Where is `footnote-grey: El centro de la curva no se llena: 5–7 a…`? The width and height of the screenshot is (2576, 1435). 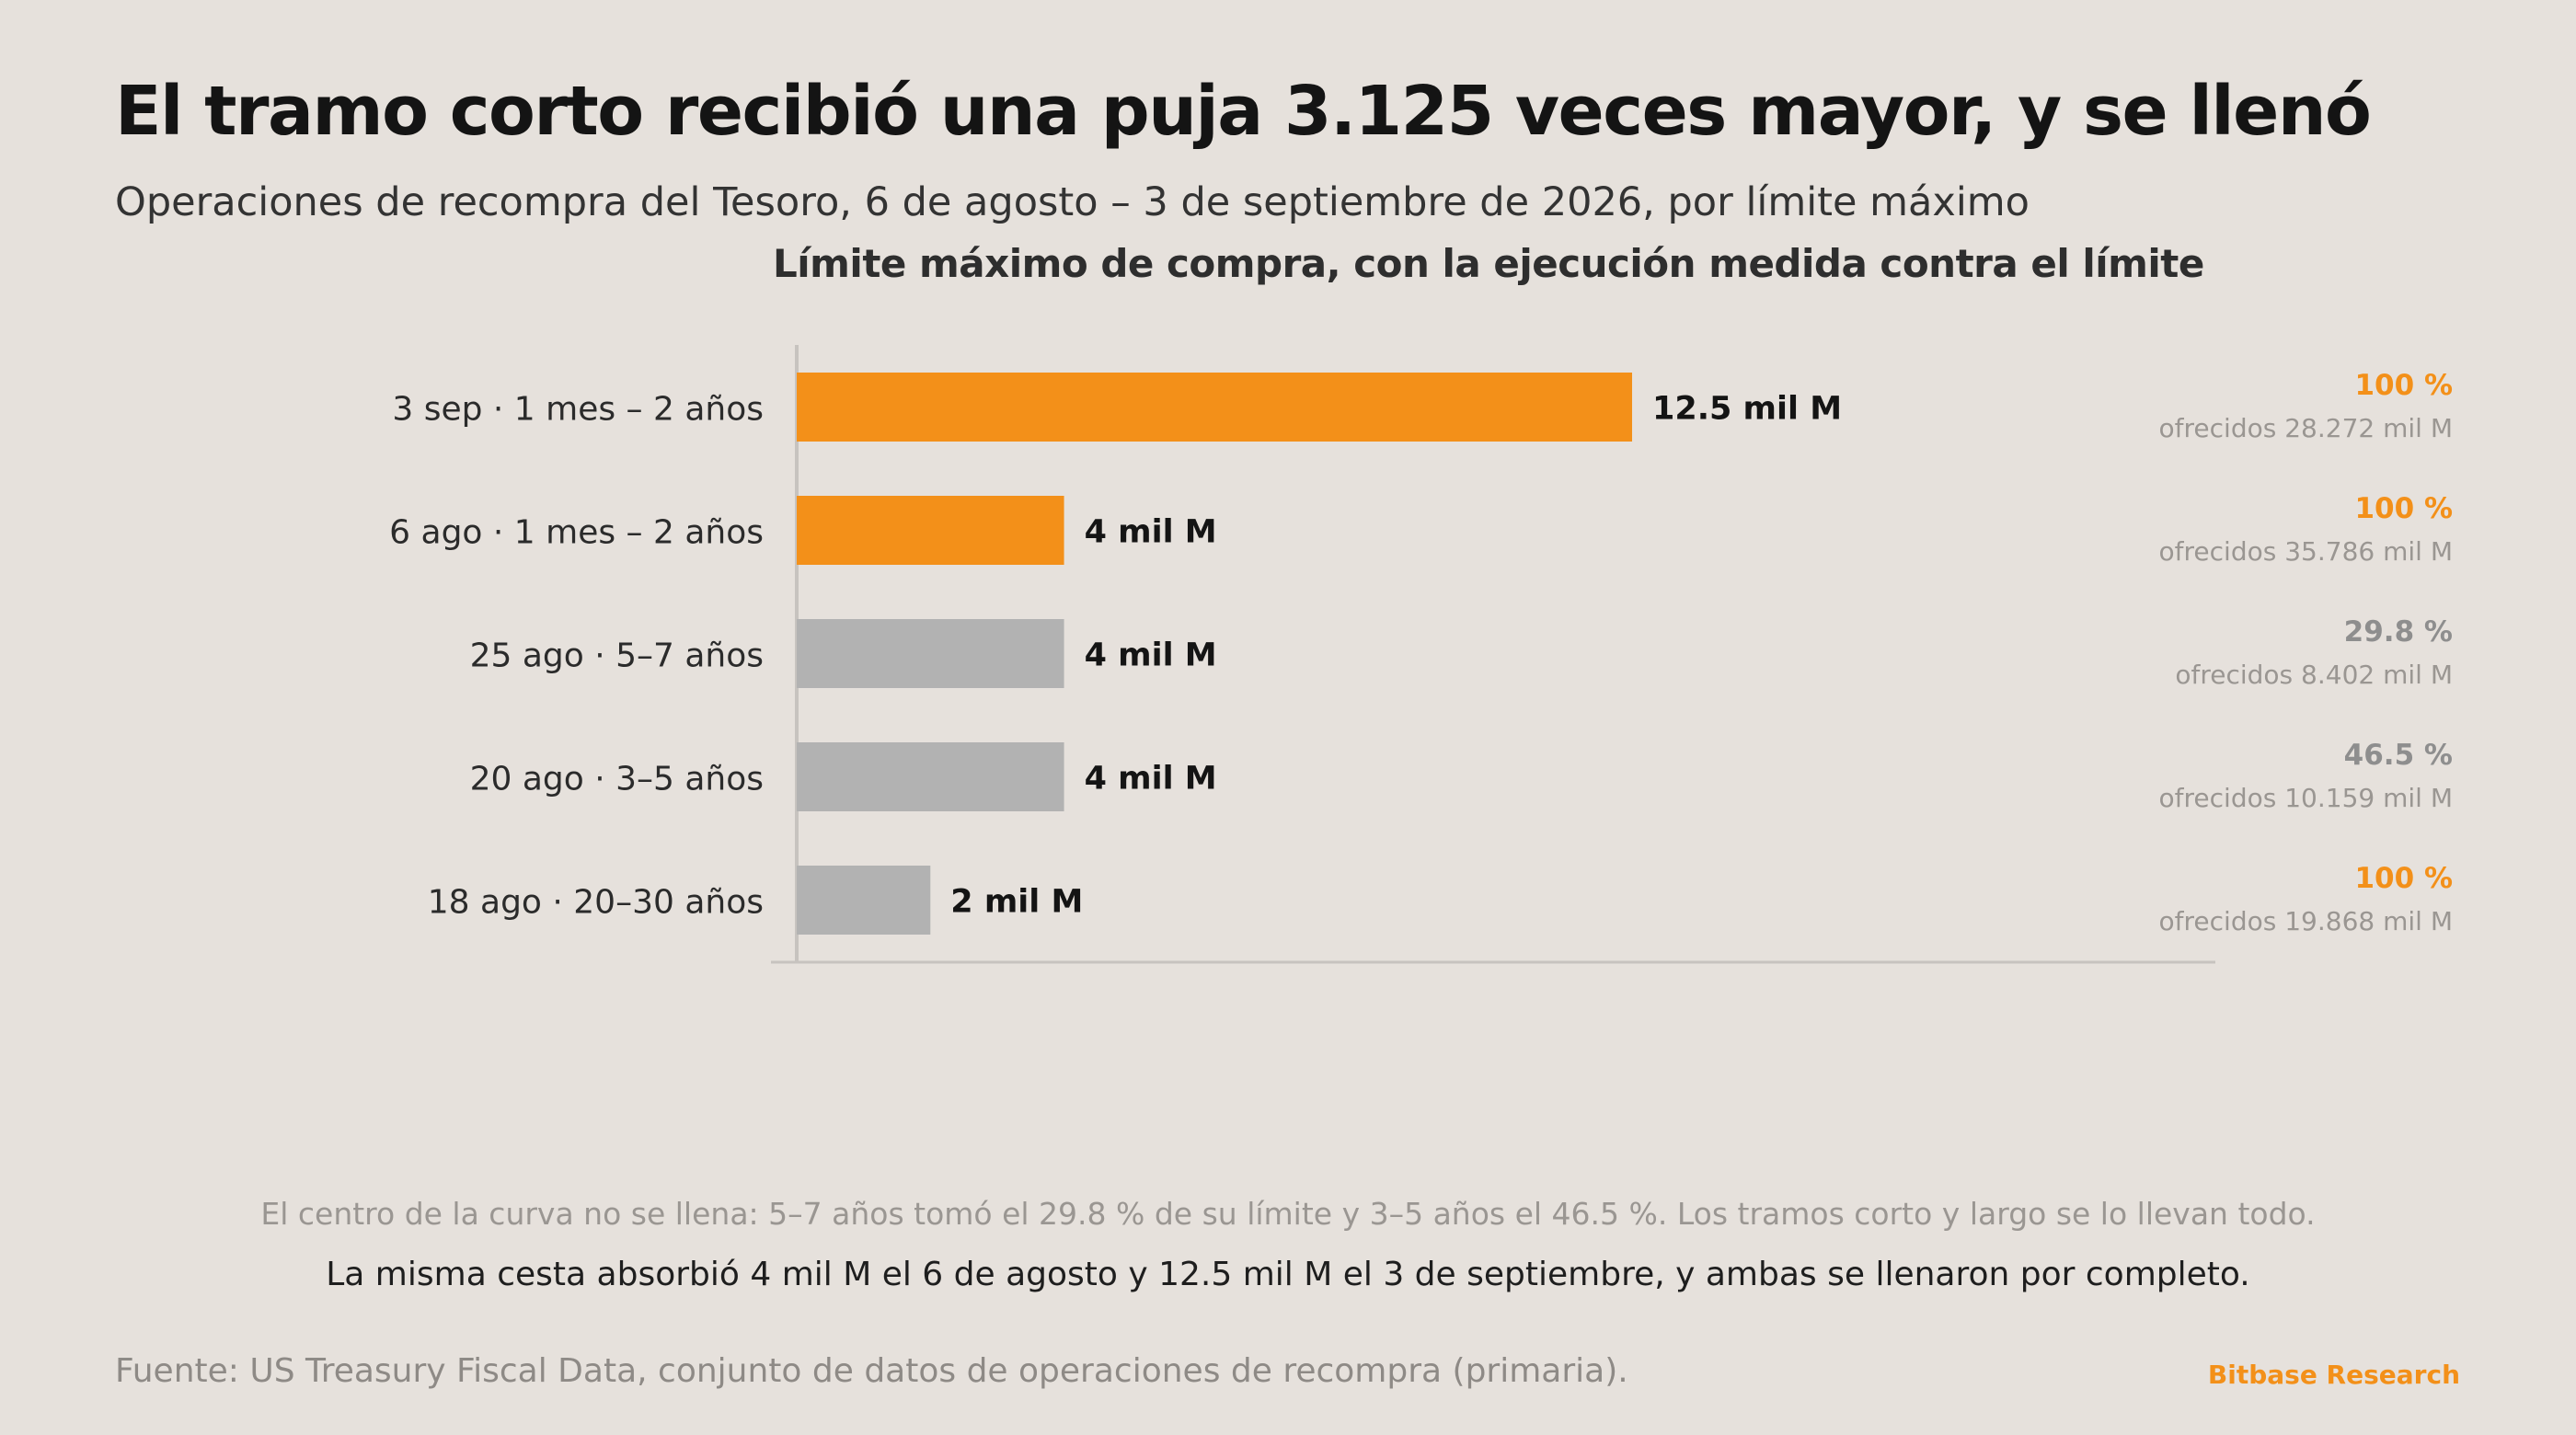
footnote-grey: El centro de la curva no se llena: 5–7 a… is located at coordinates (1288, 1214).